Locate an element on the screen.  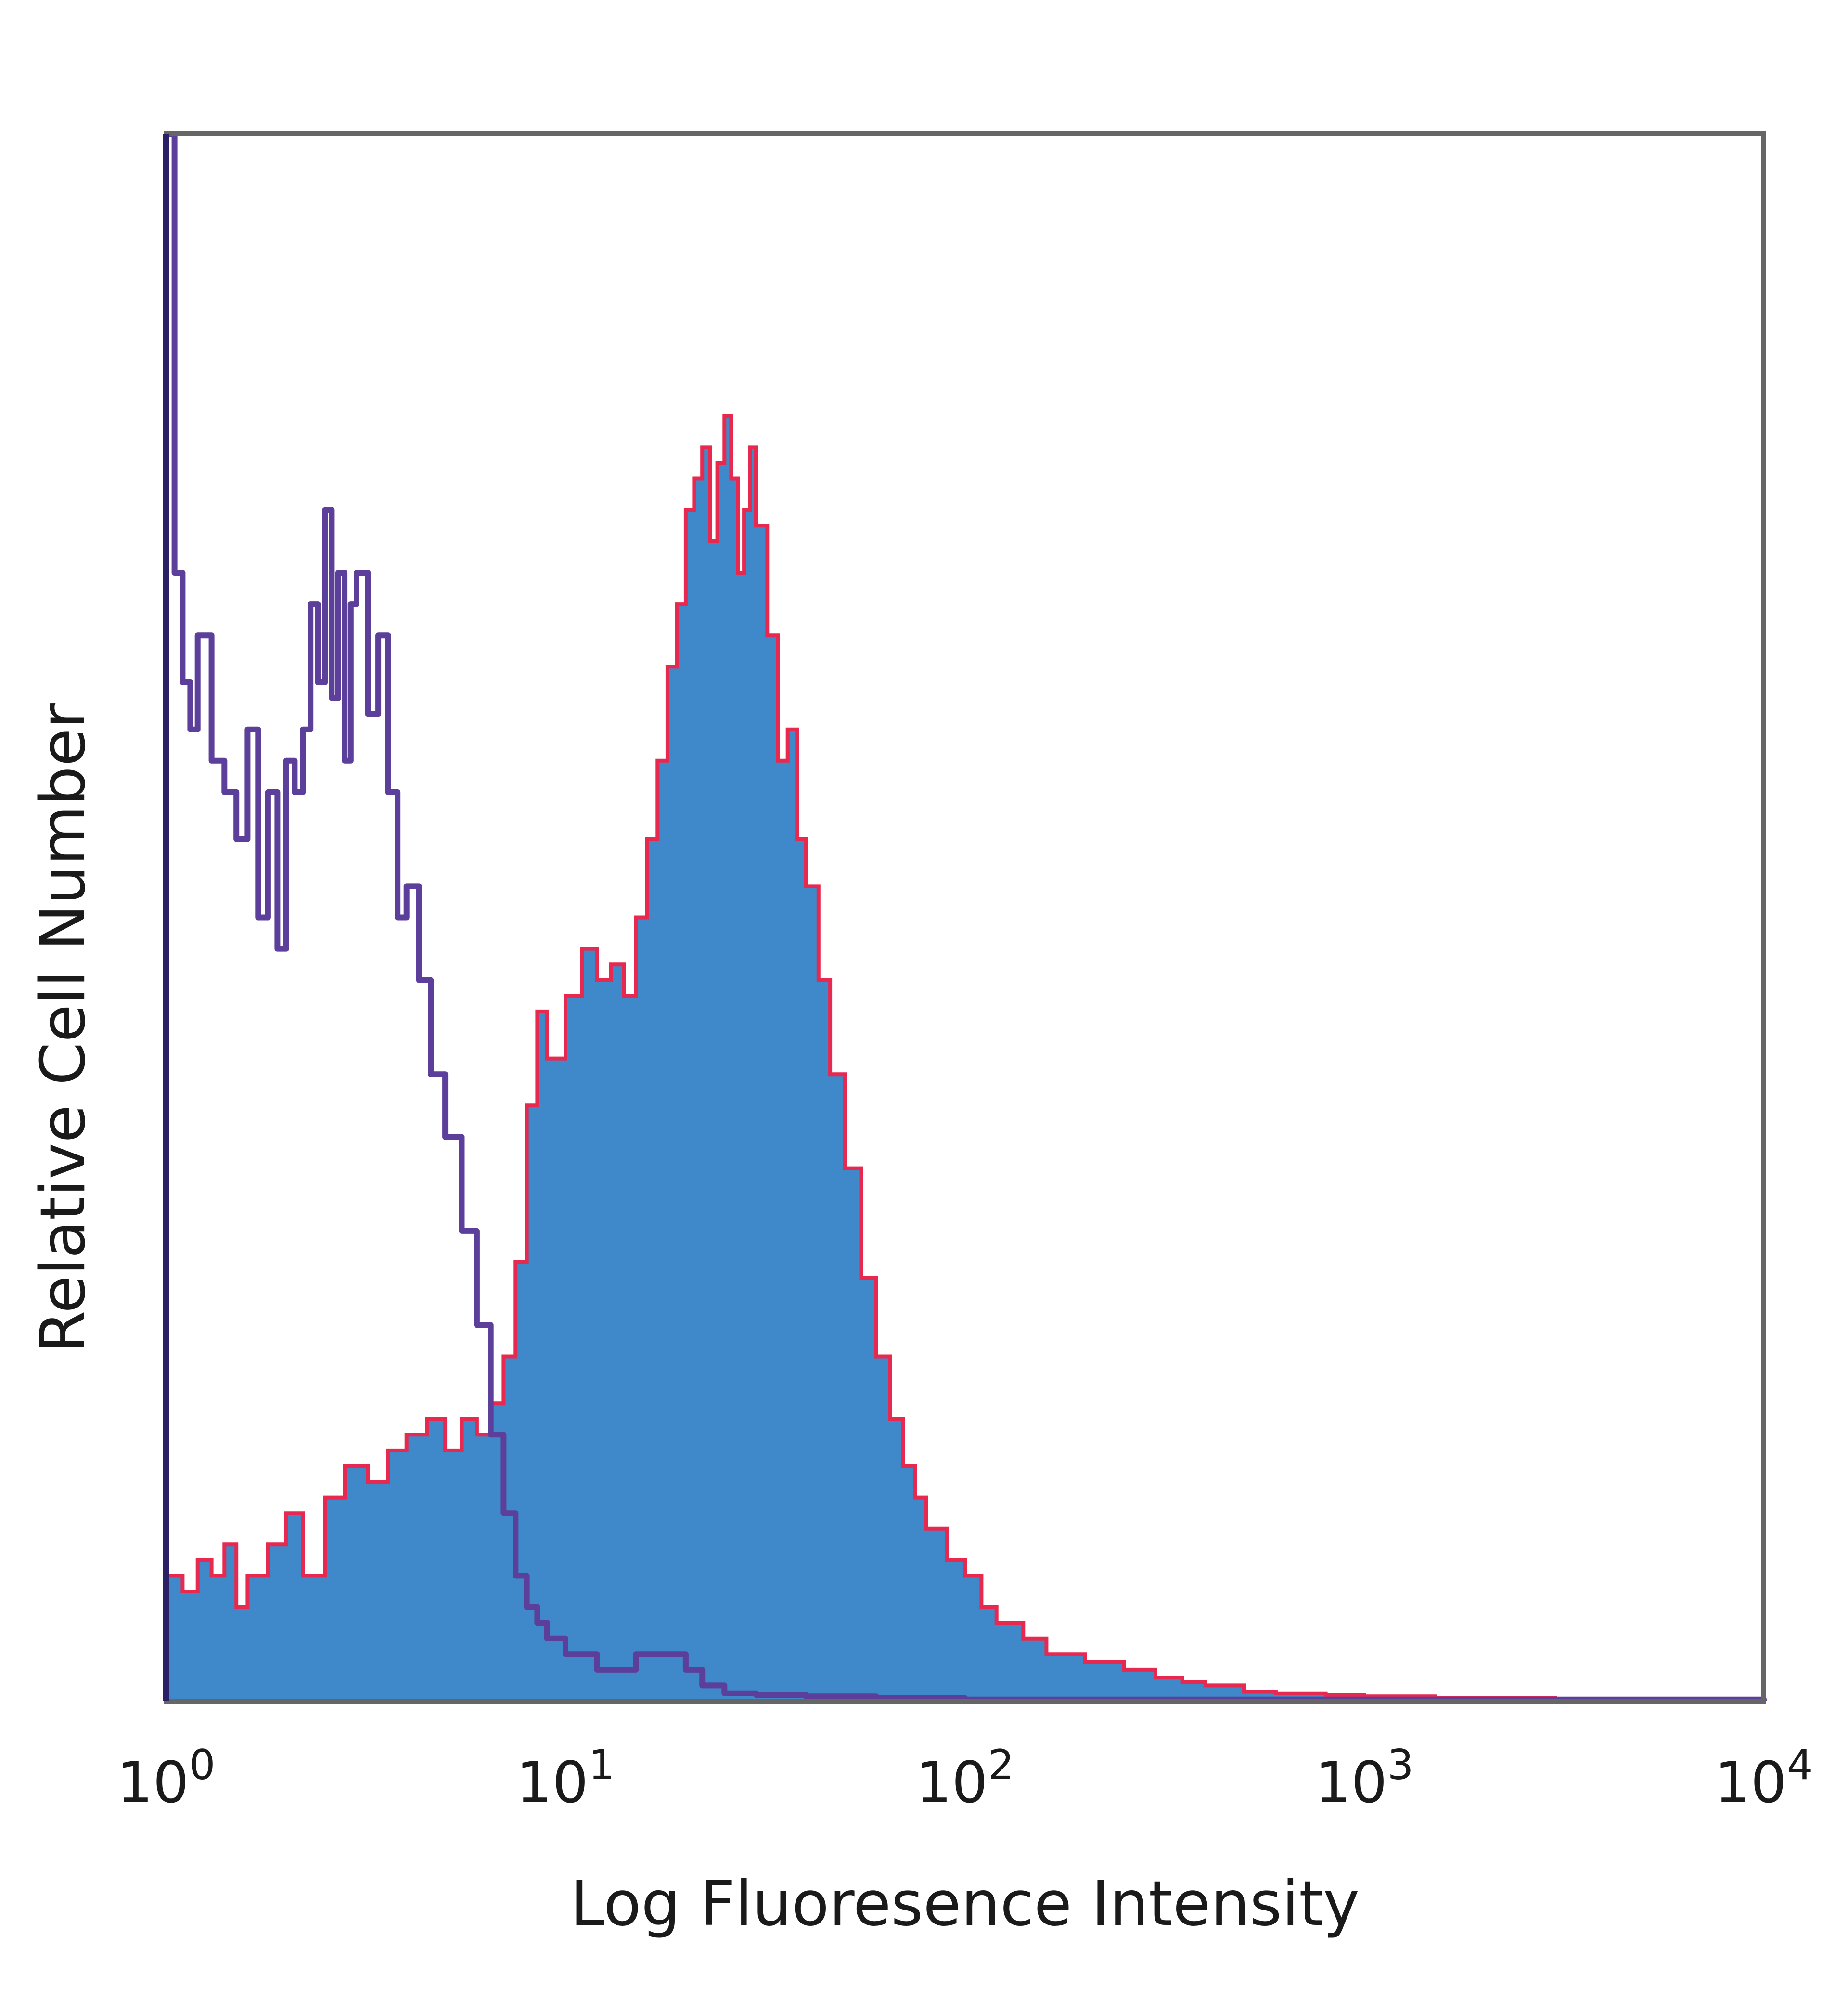
x-tick-label-0: 100 is located at coordinates (166, 1778).